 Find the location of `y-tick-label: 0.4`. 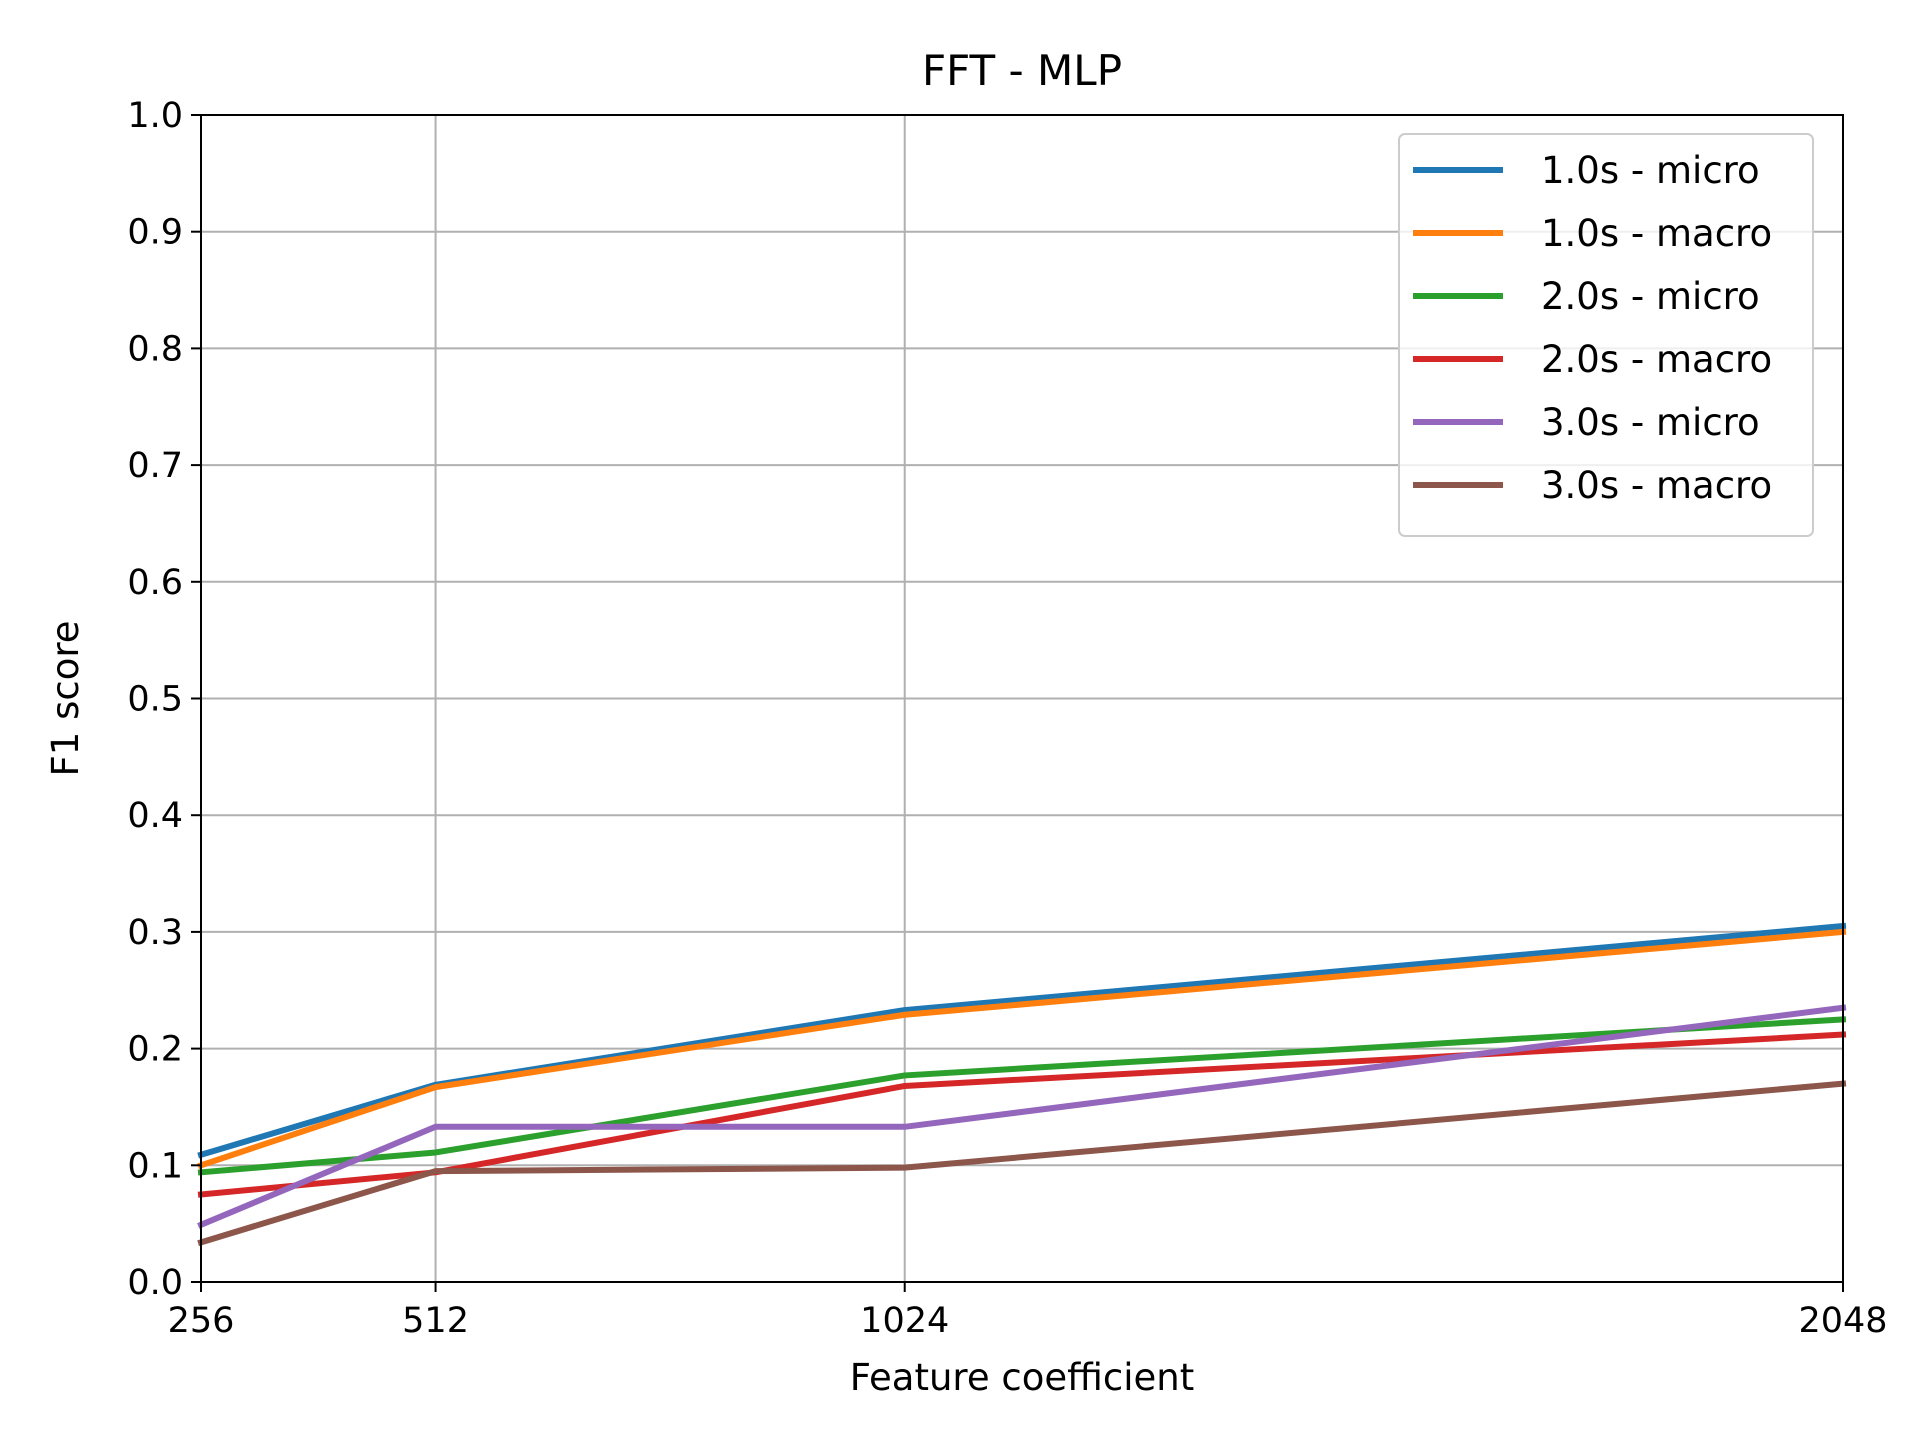

y-tick-label: 0.4 is located at coordinates (155, 816).